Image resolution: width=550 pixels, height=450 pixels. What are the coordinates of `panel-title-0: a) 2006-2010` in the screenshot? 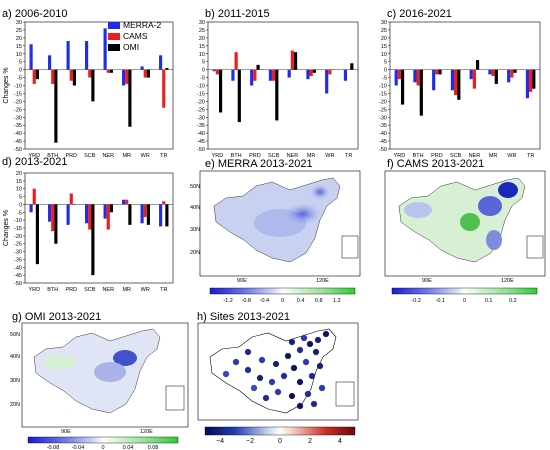 It's located at (34, 14).